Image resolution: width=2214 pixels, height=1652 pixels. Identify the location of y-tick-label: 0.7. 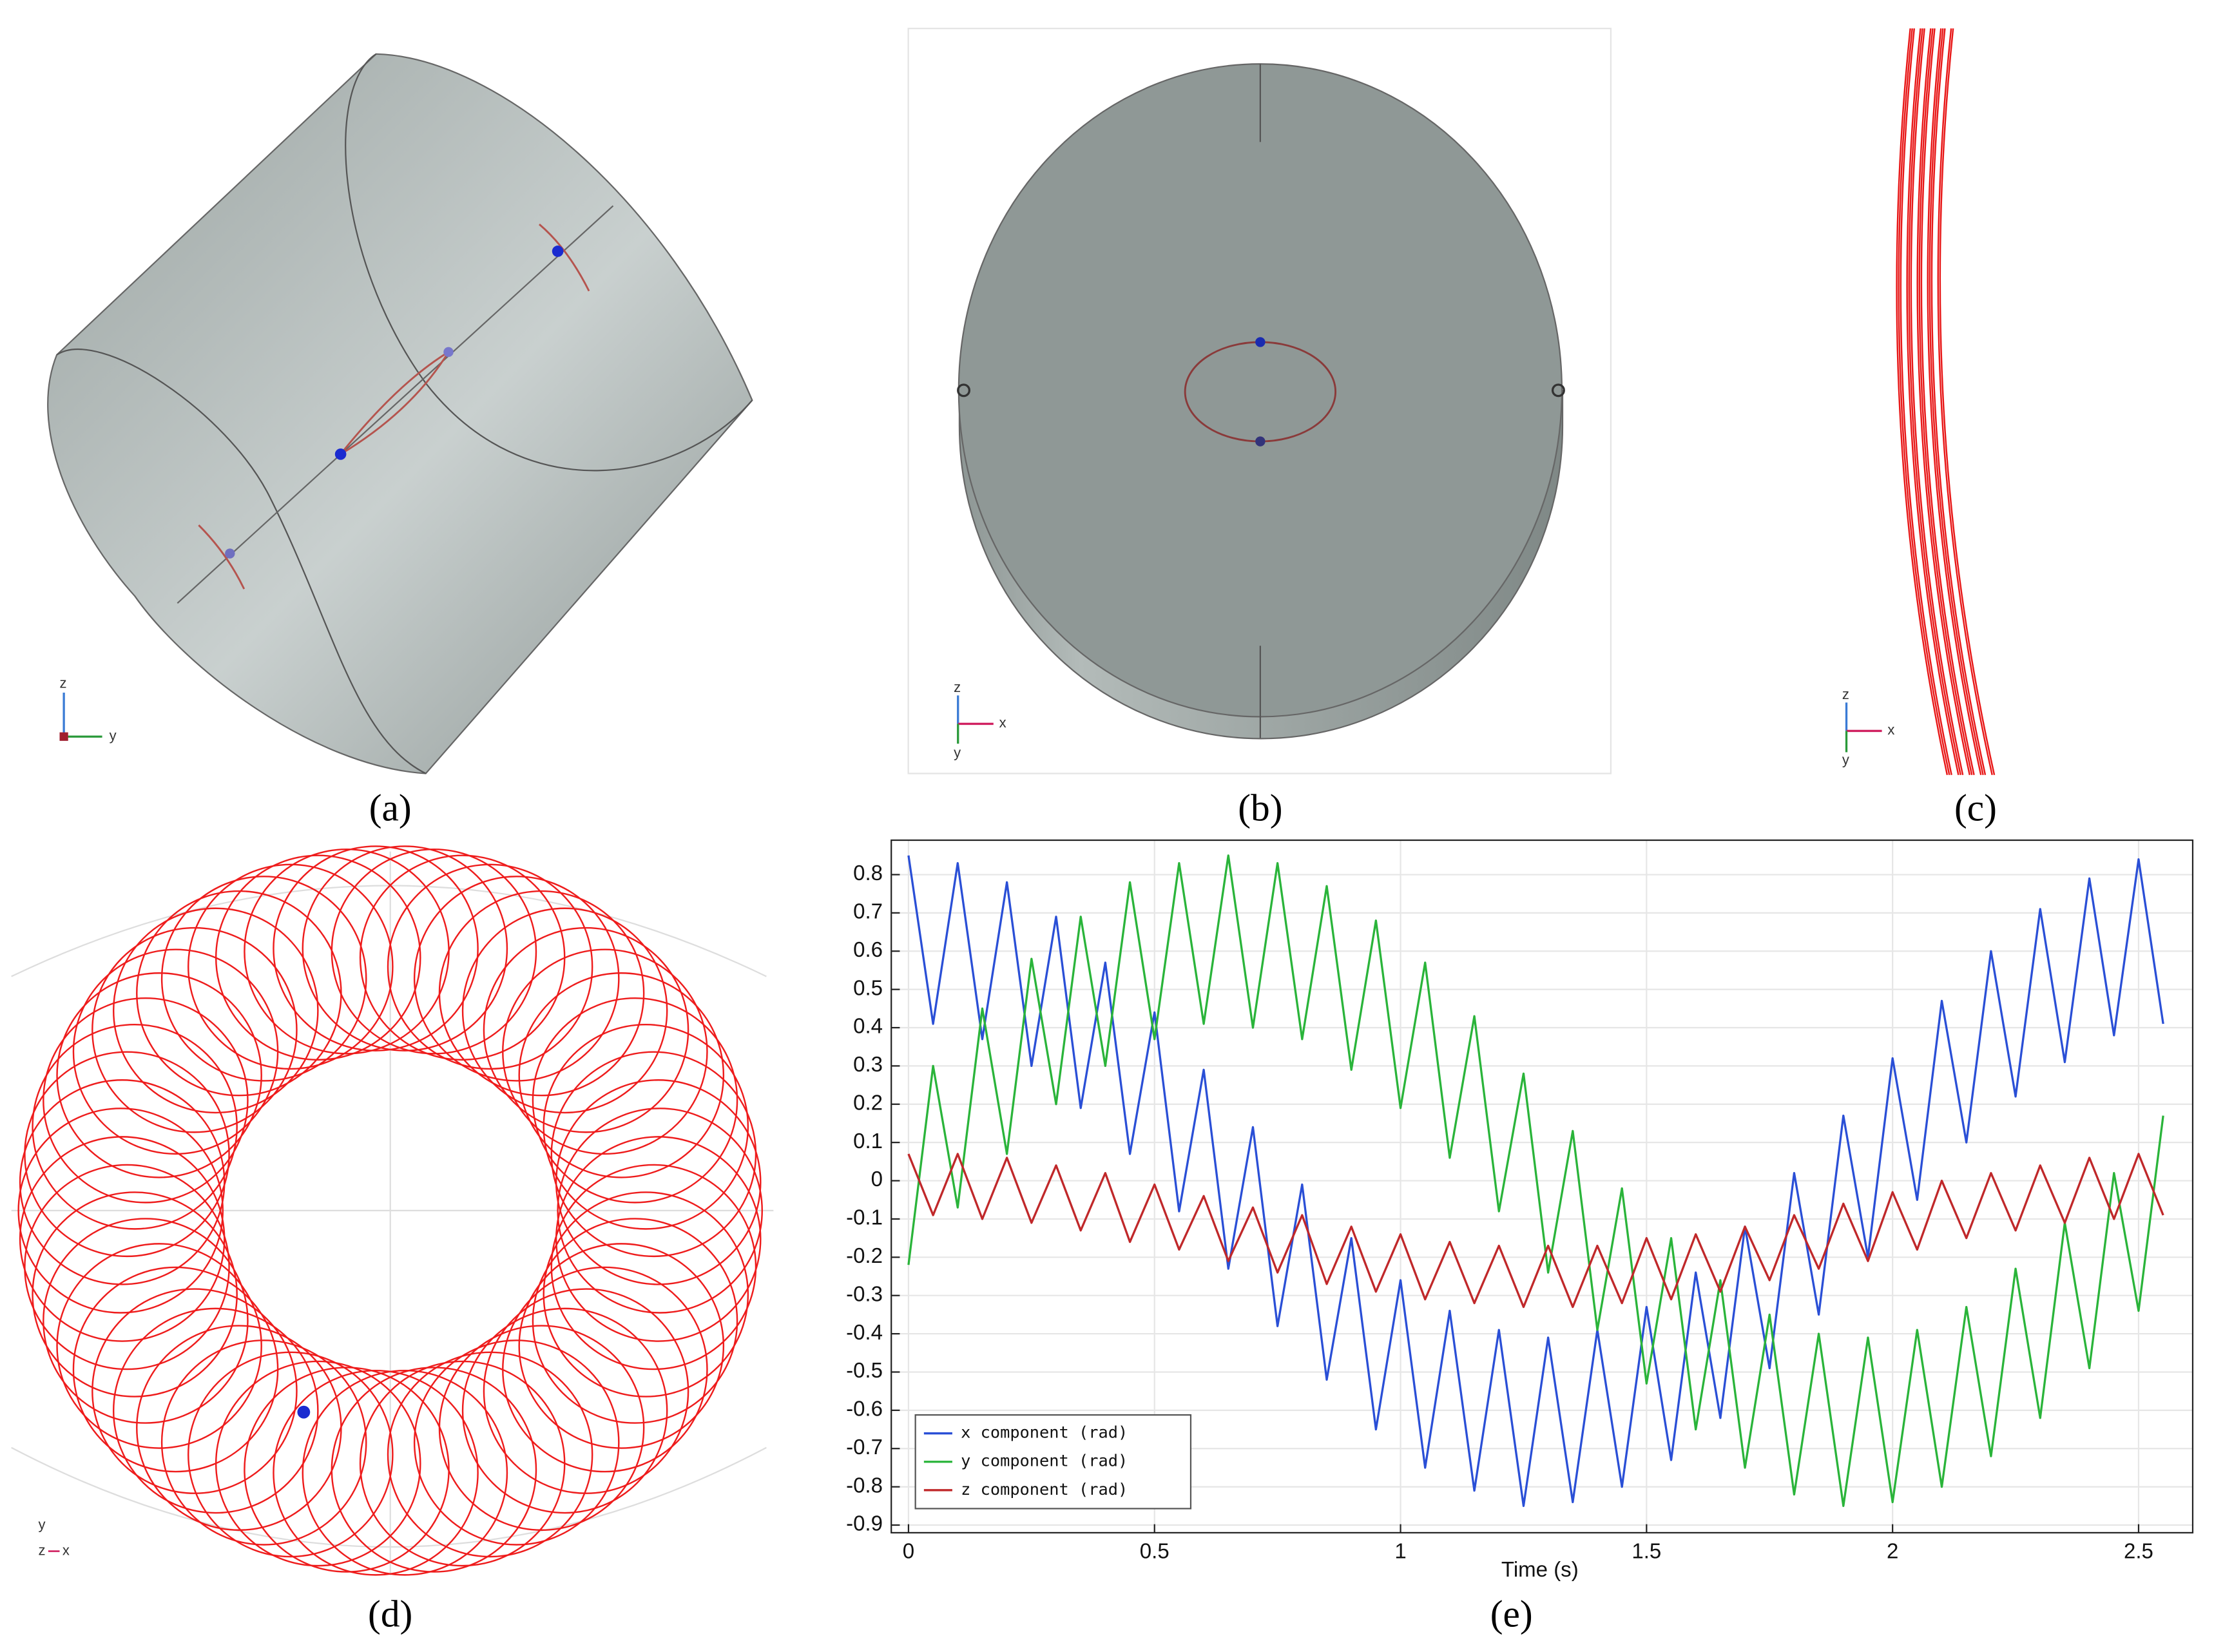
(868, 911).